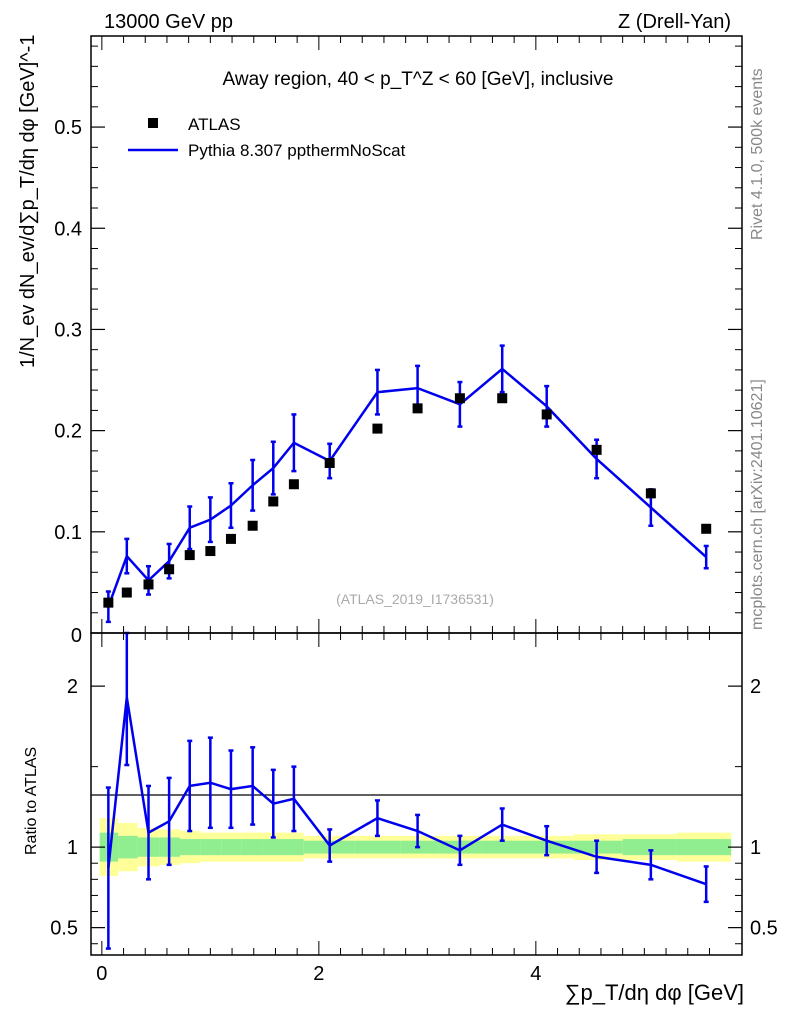 The width and height of the screenshot is (786, 1024). I want to click on legend: ATLAS Pythia 8.307 ppthermNoScat, so click(267, 137).